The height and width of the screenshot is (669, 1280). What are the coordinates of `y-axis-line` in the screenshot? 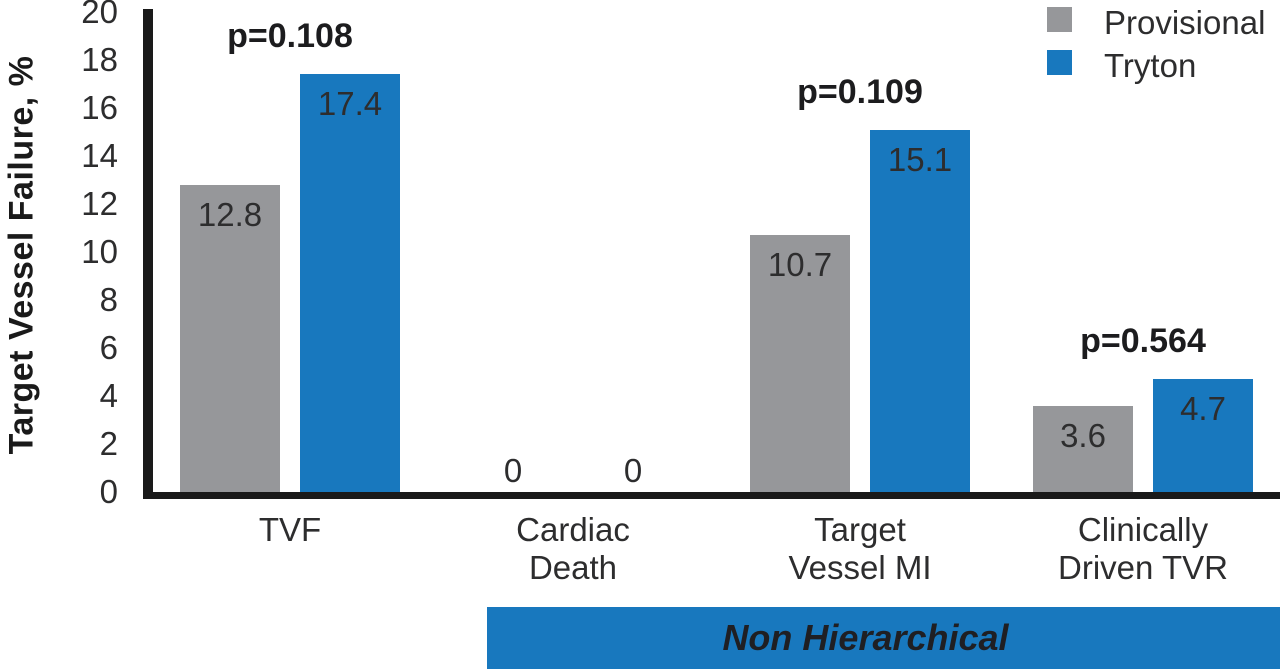 It's located at (148, 254).